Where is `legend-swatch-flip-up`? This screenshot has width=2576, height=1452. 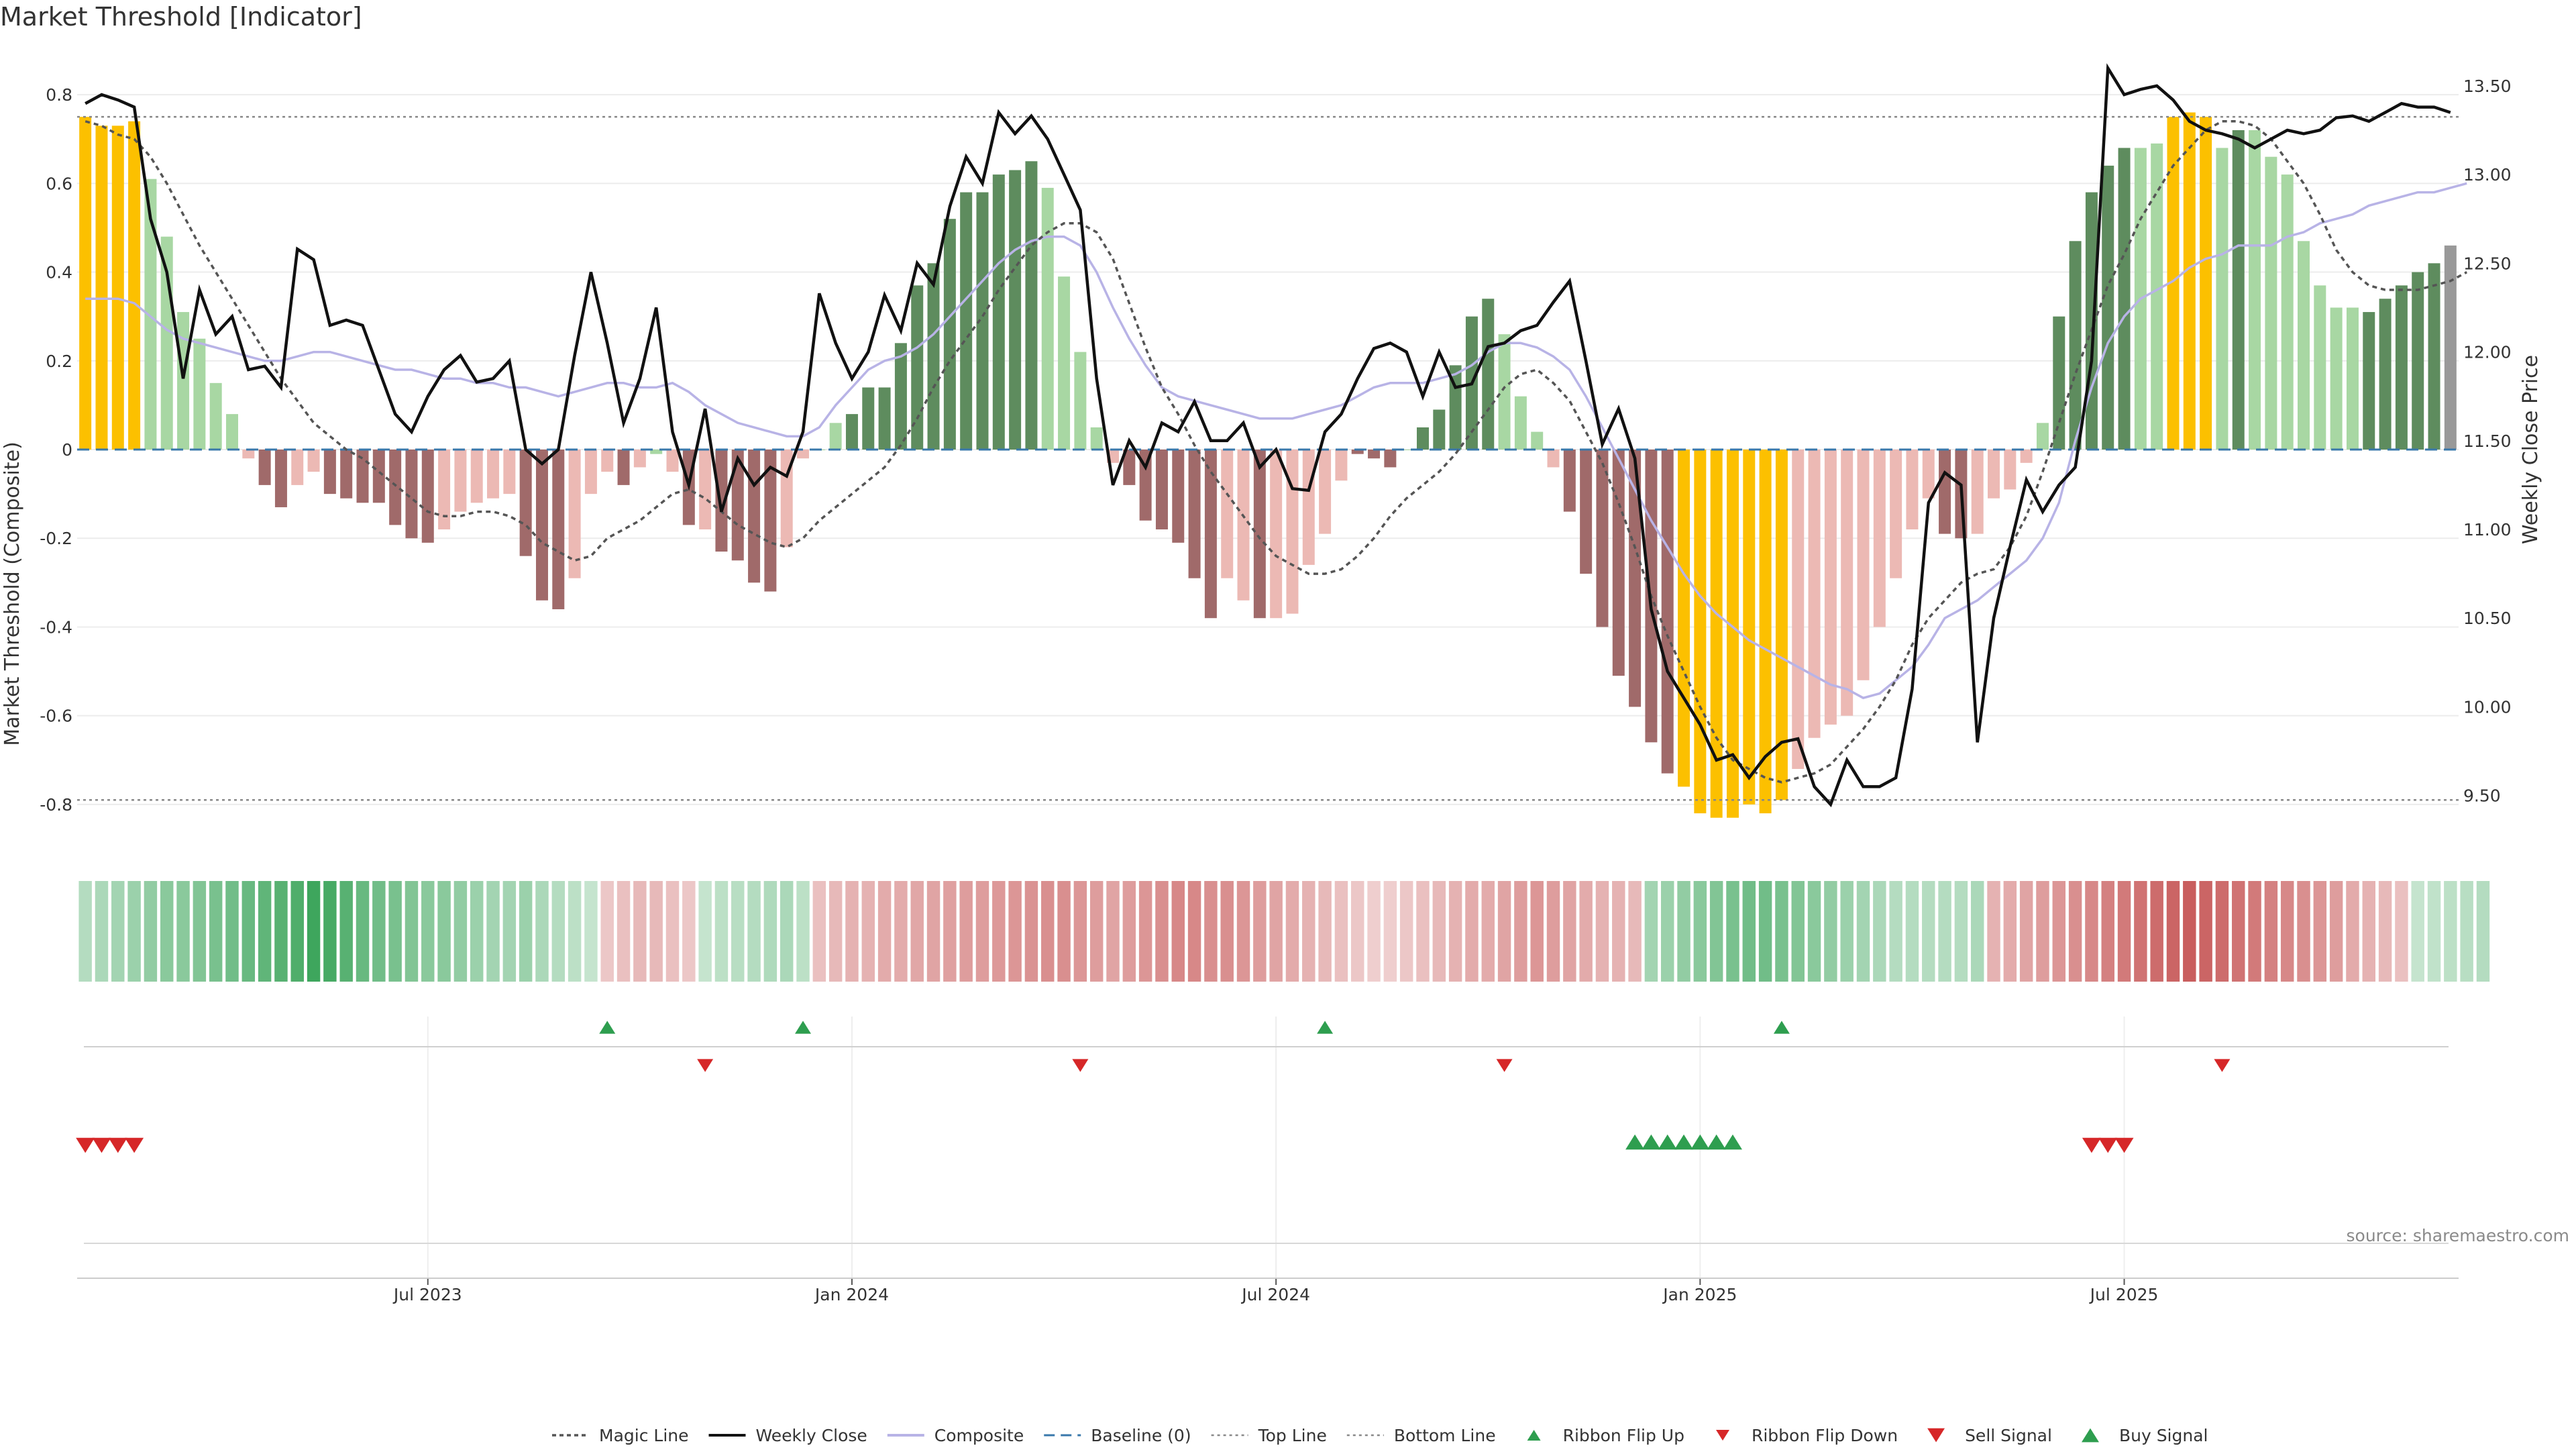 legend-swatch-flip-up is located at coordinates (1534, 1436).